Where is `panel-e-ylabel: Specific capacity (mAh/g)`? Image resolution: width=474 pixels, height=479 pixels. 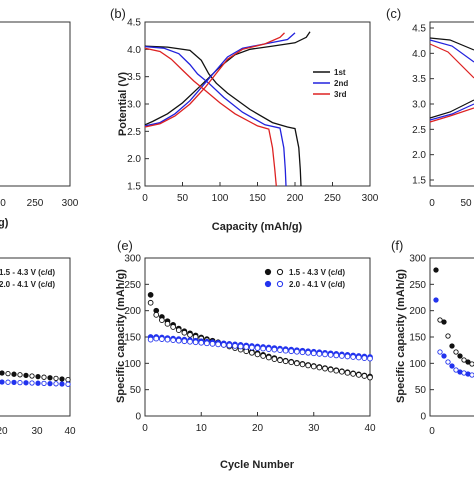
panel-e-ylabel: Specific capacity (mAh/g) is located at coordinates (121, 336).